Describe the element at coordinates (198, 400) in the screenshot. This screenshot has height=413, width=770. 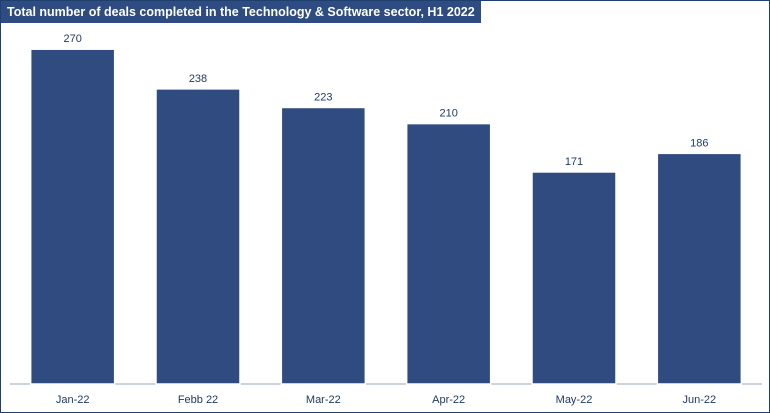
I see `x-tick-label: Febb 22` at that location.